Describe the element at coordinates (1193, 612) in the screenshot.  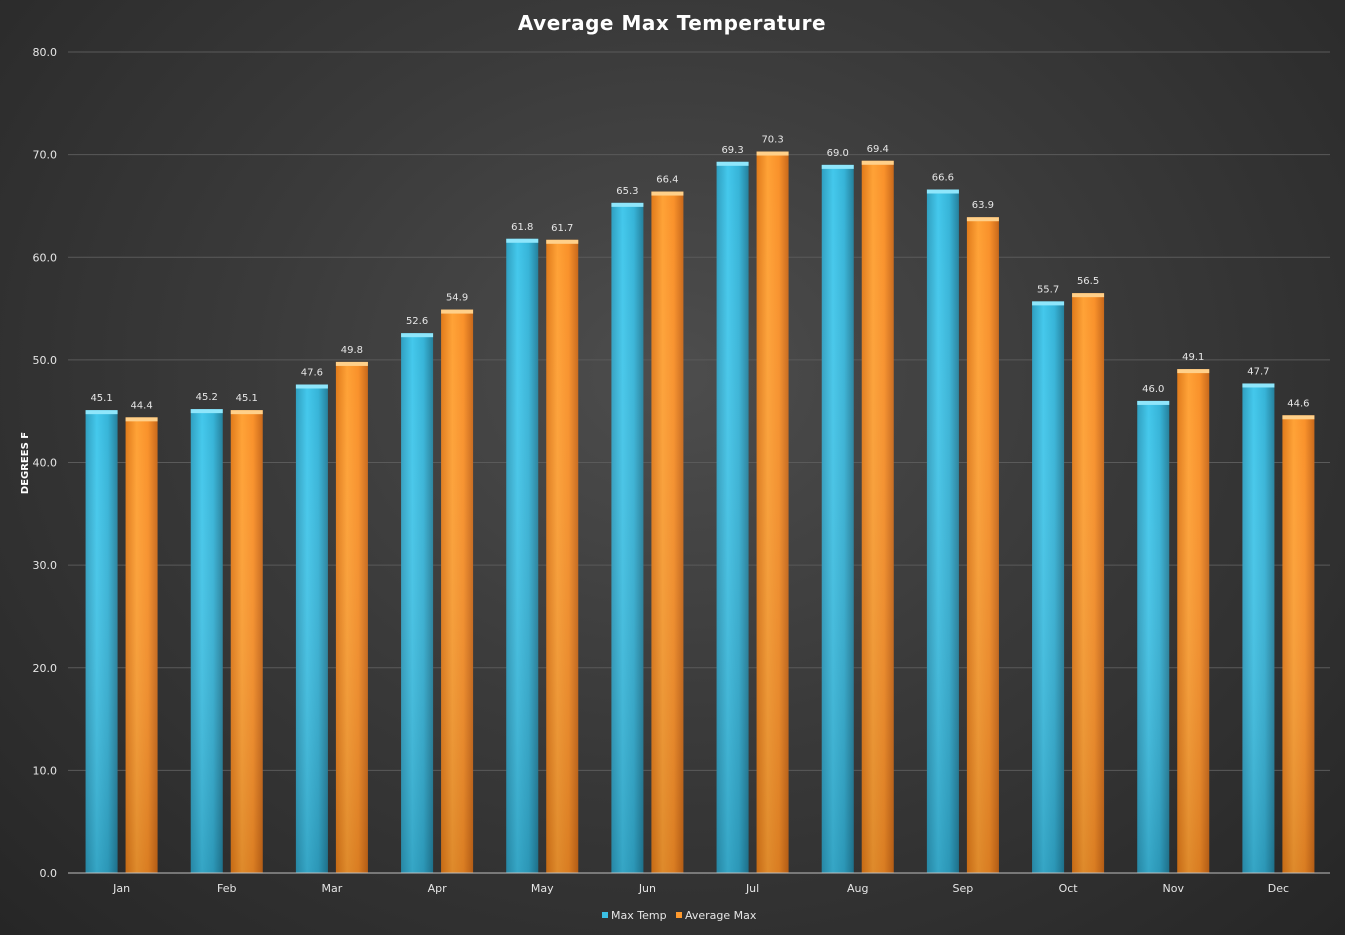
I see `bar-average-max: 49.1` at that location.